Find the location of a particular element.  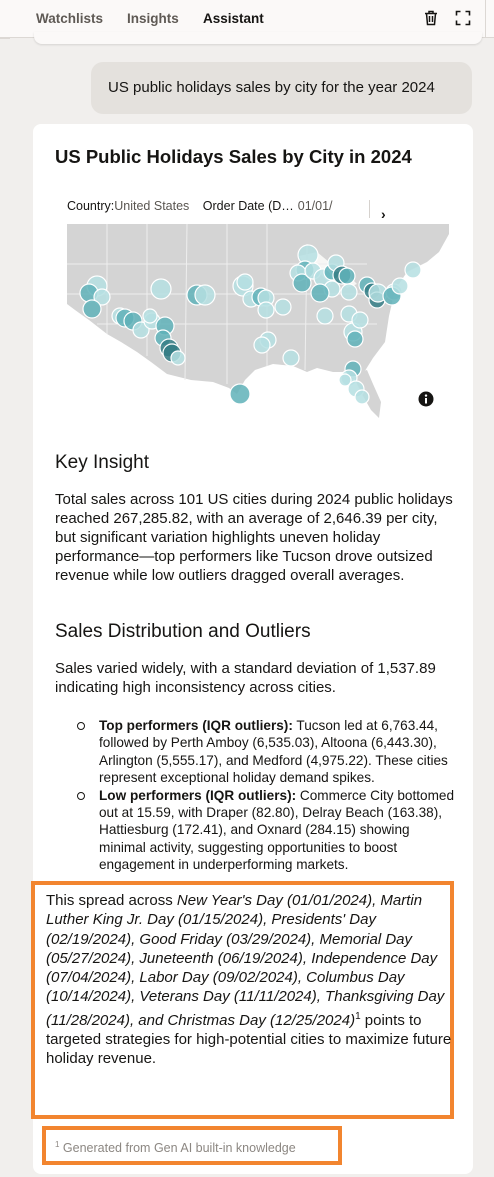

trash-icon is located at coordinates (431, 18).